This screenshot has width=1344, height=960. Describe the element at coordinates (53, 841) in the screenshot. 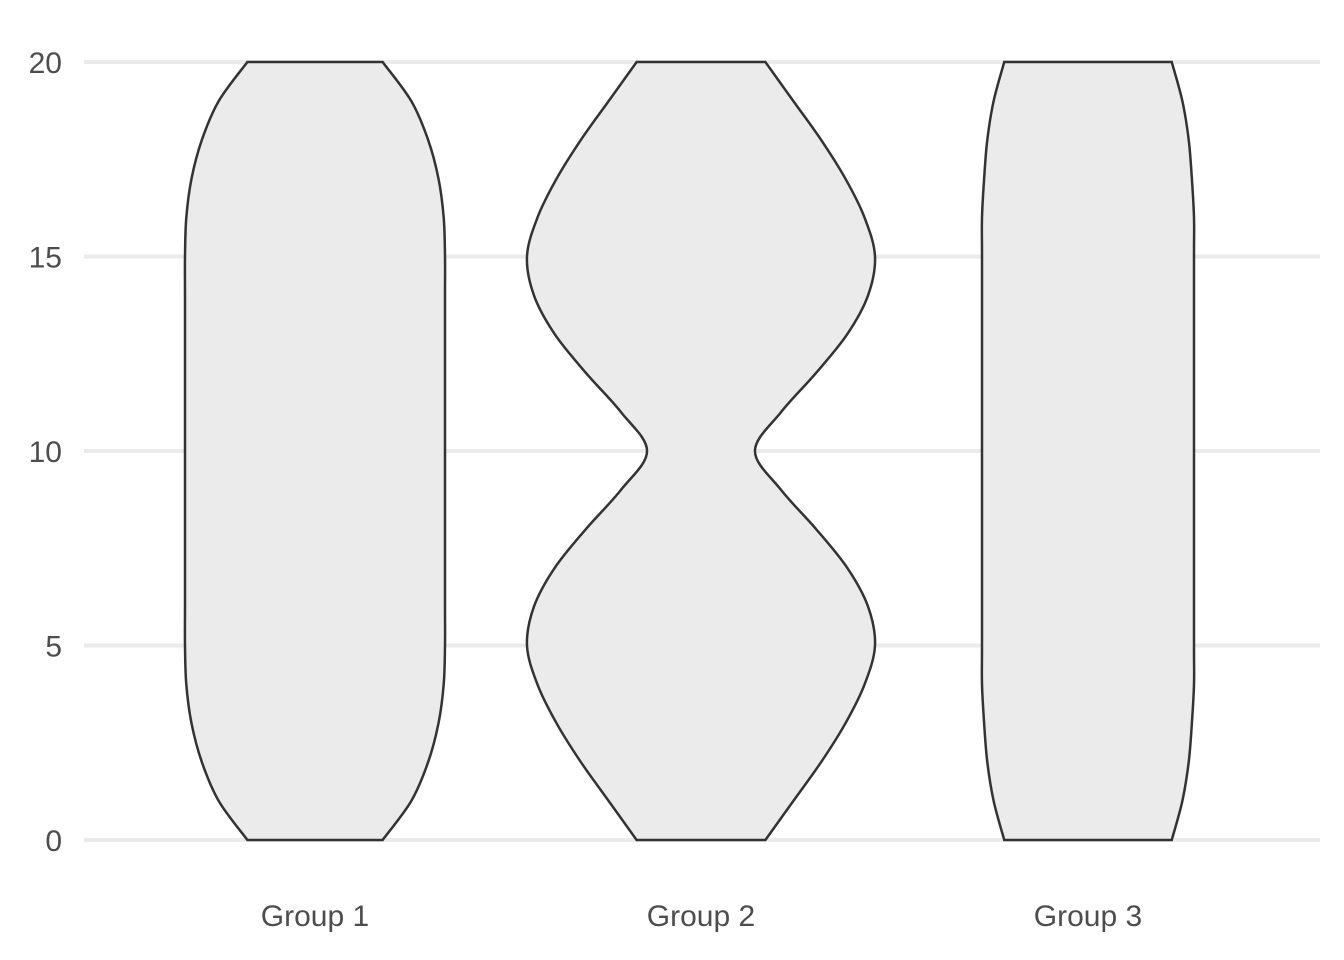

I see `y-tick-label: 0` at that location.